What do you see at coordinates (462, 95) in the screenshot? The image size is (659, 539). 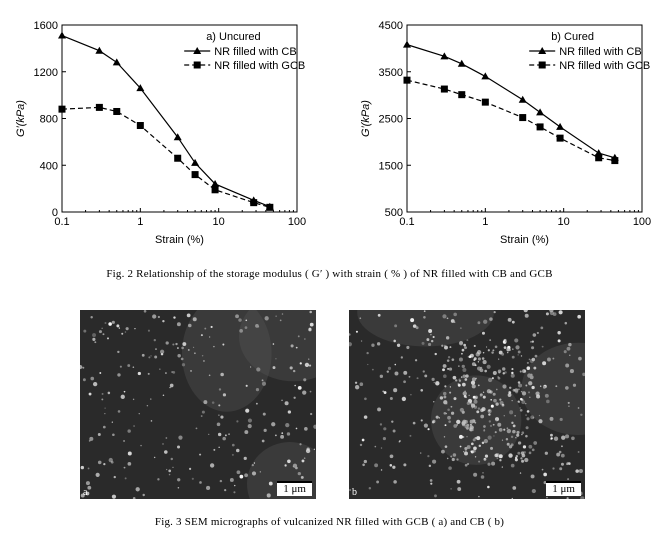 I see `data-point-square` at bounding box center [462, 95].